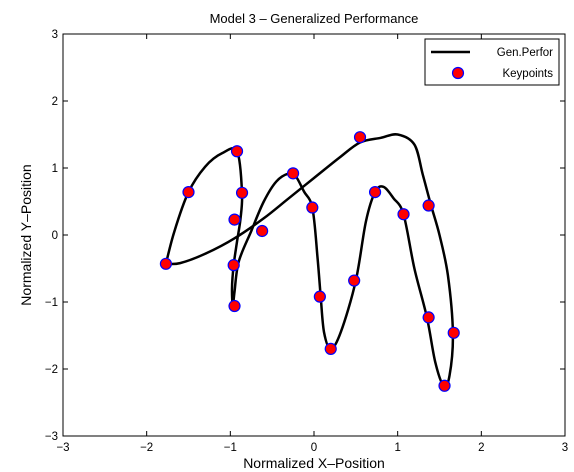  I want to click on legend-box, so click(492, 62).